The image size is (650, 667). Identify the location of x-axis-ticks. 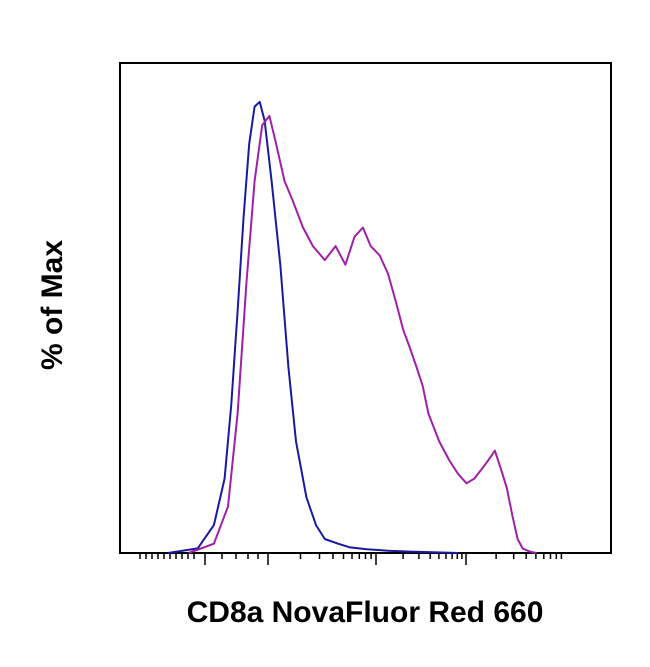
(351, 559).